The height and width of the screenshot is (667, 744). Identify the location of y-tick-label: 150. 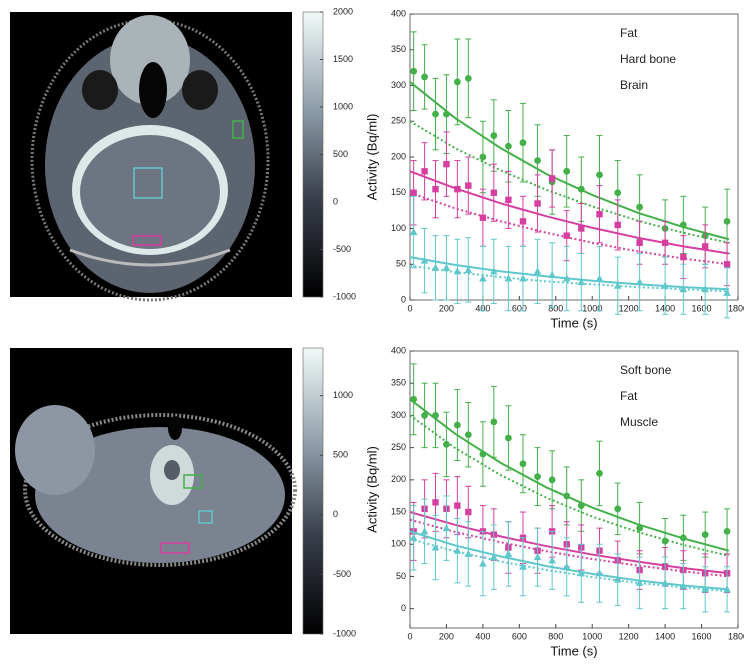
(398, 192).